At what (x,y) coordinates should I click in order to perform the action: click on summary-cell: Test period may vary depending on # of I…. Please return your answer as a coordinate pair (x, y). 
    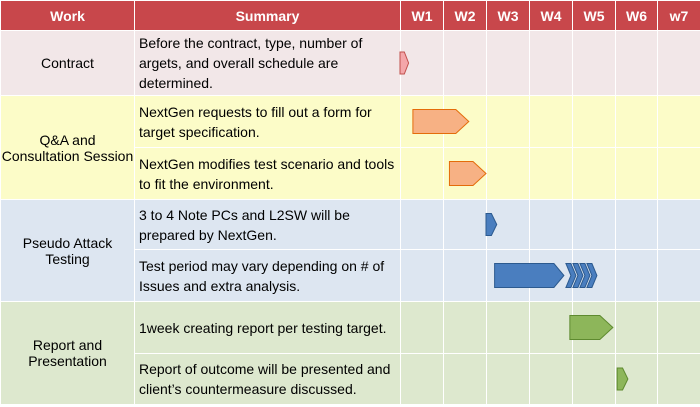
    Looking at the image, I should click on (267, 275).